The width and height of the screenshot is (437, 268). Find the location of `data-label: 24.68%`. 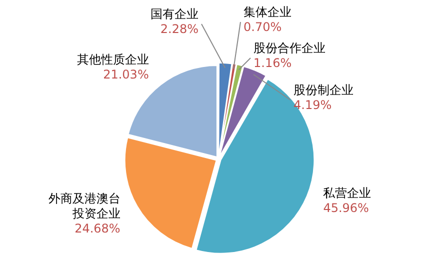

data-label: 24.68% is located at coordinates (97, 229).